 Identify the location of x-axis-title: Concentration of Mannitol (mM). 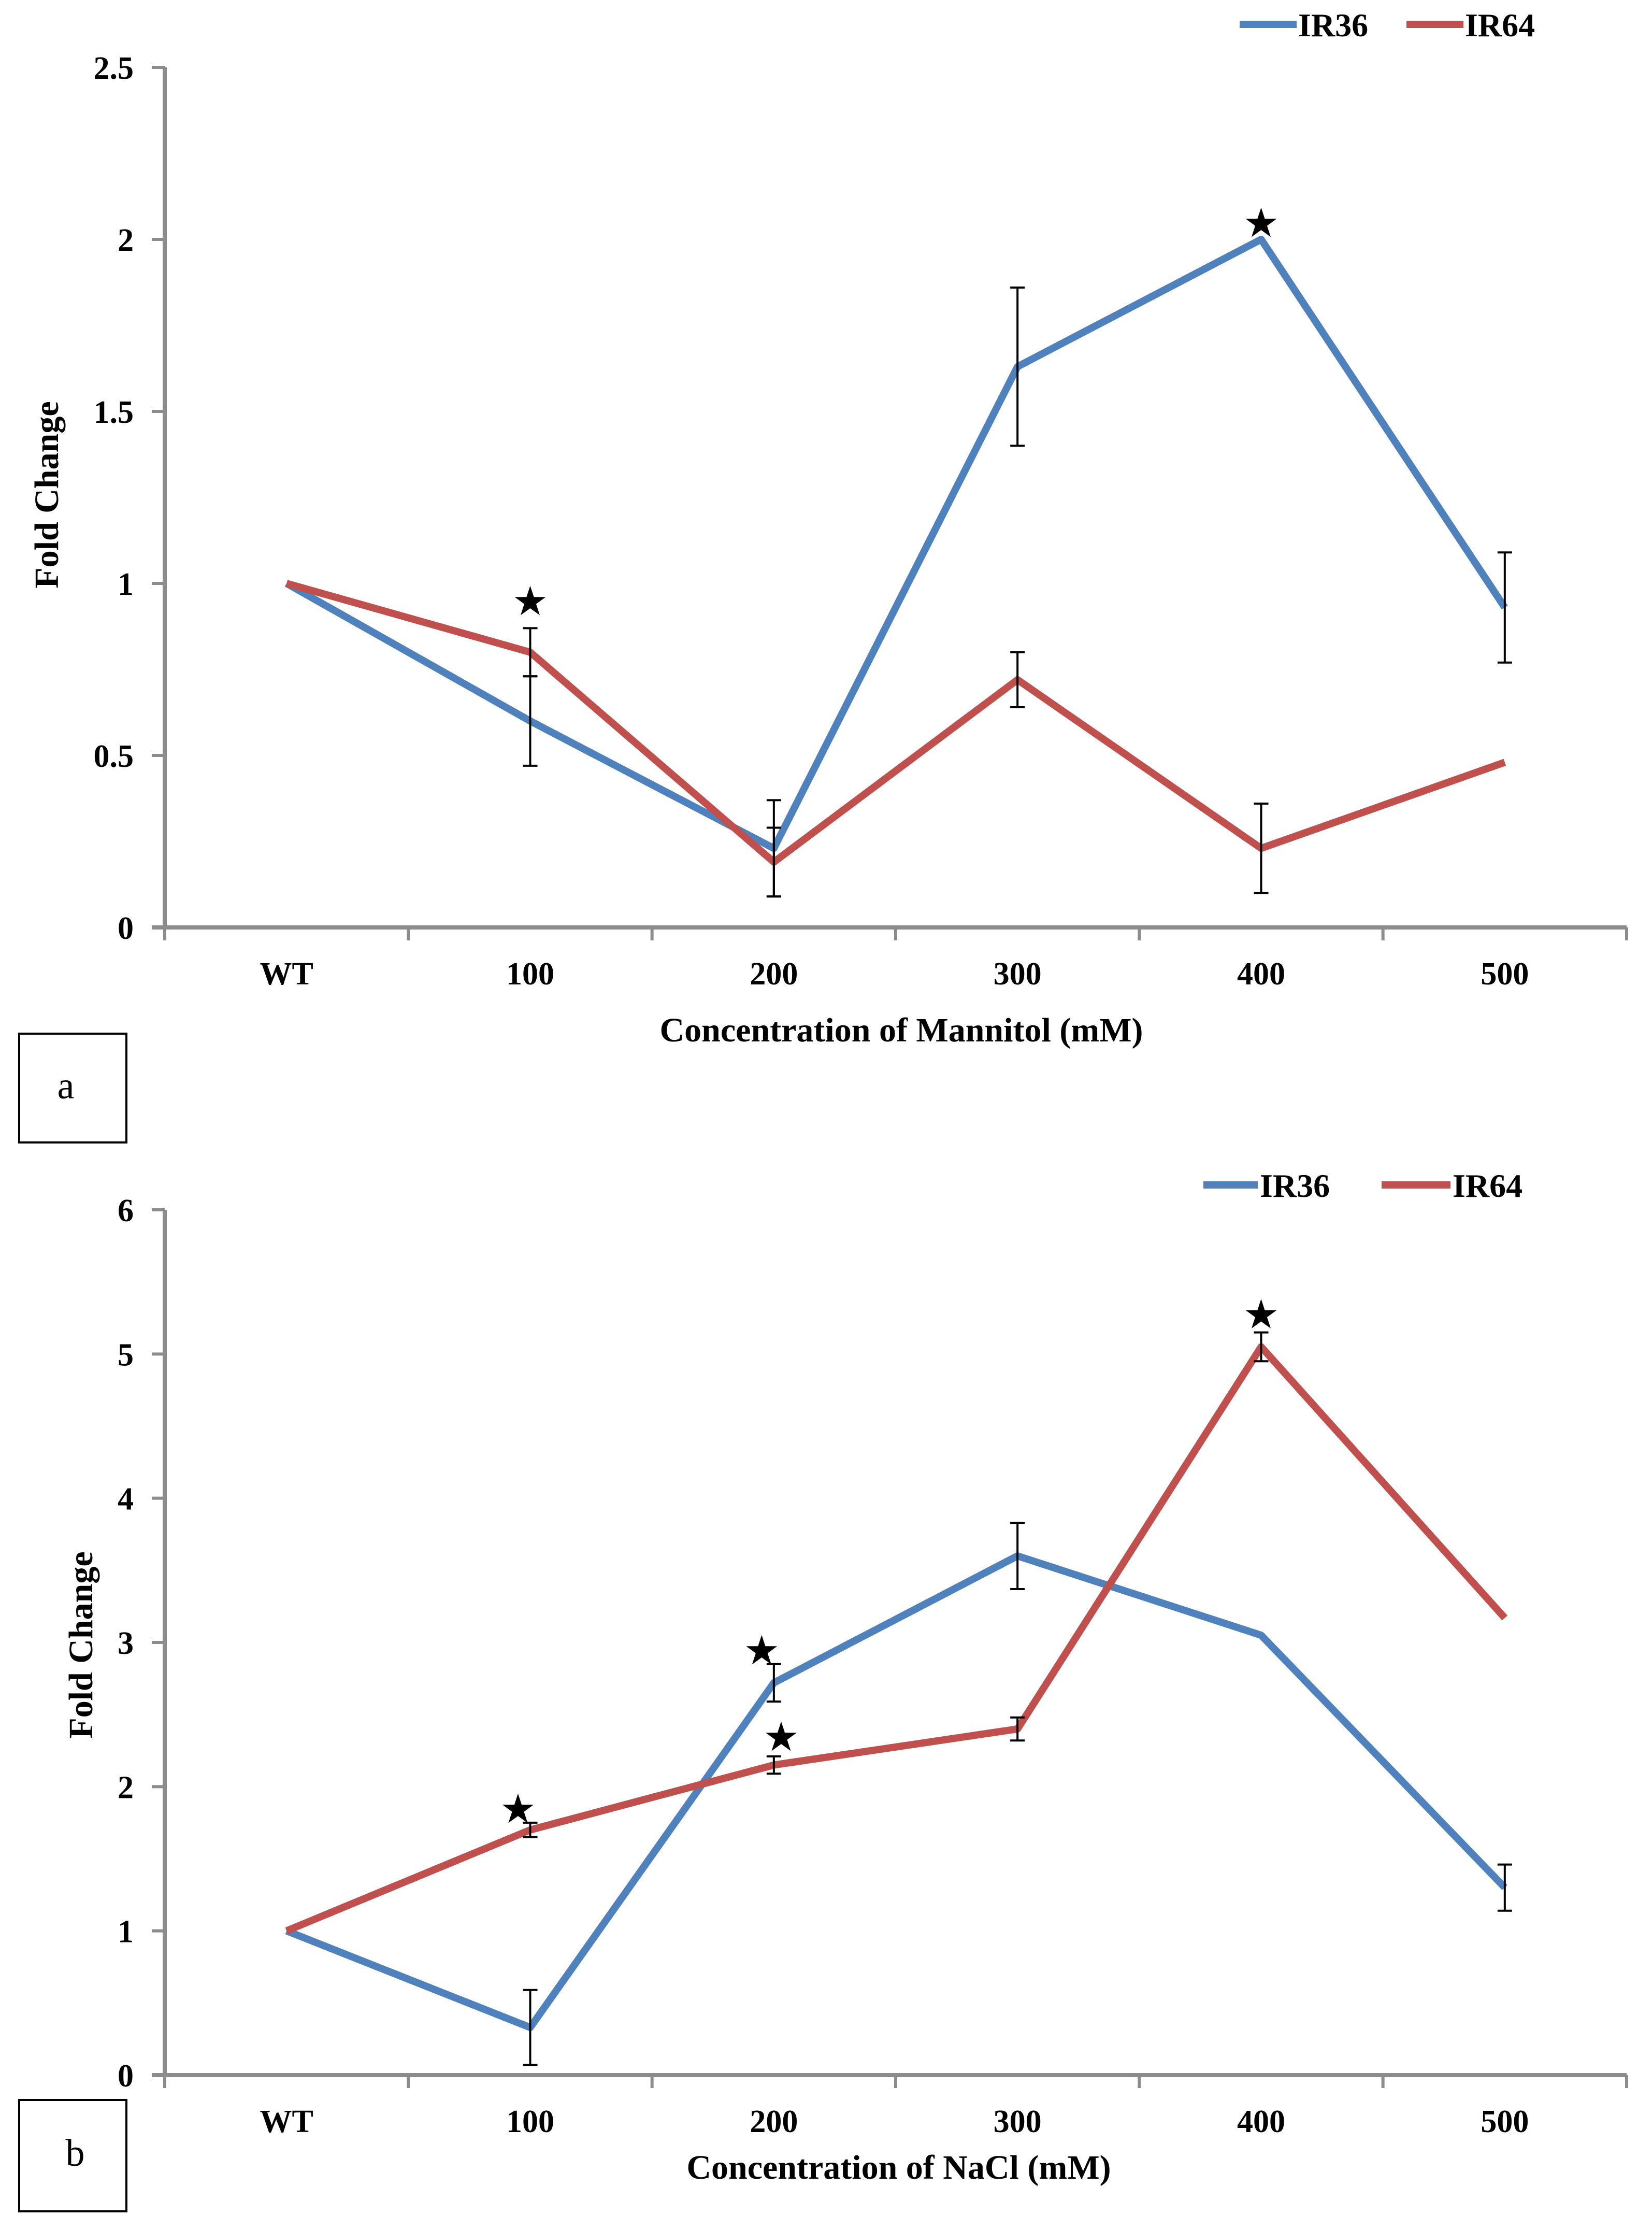
(901, 1030).